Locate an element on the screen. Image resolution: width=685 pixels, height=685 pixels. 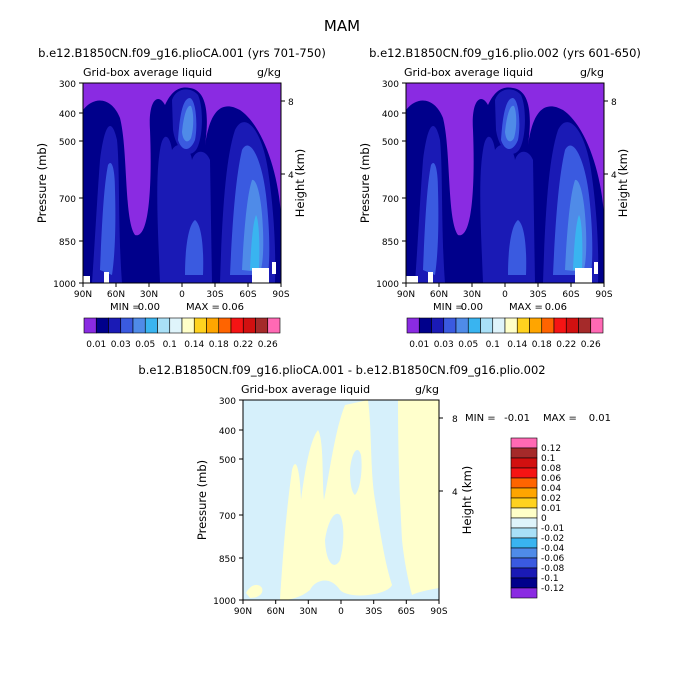
panel-c-colorbar-boxes is located at coordinates (524, 518).